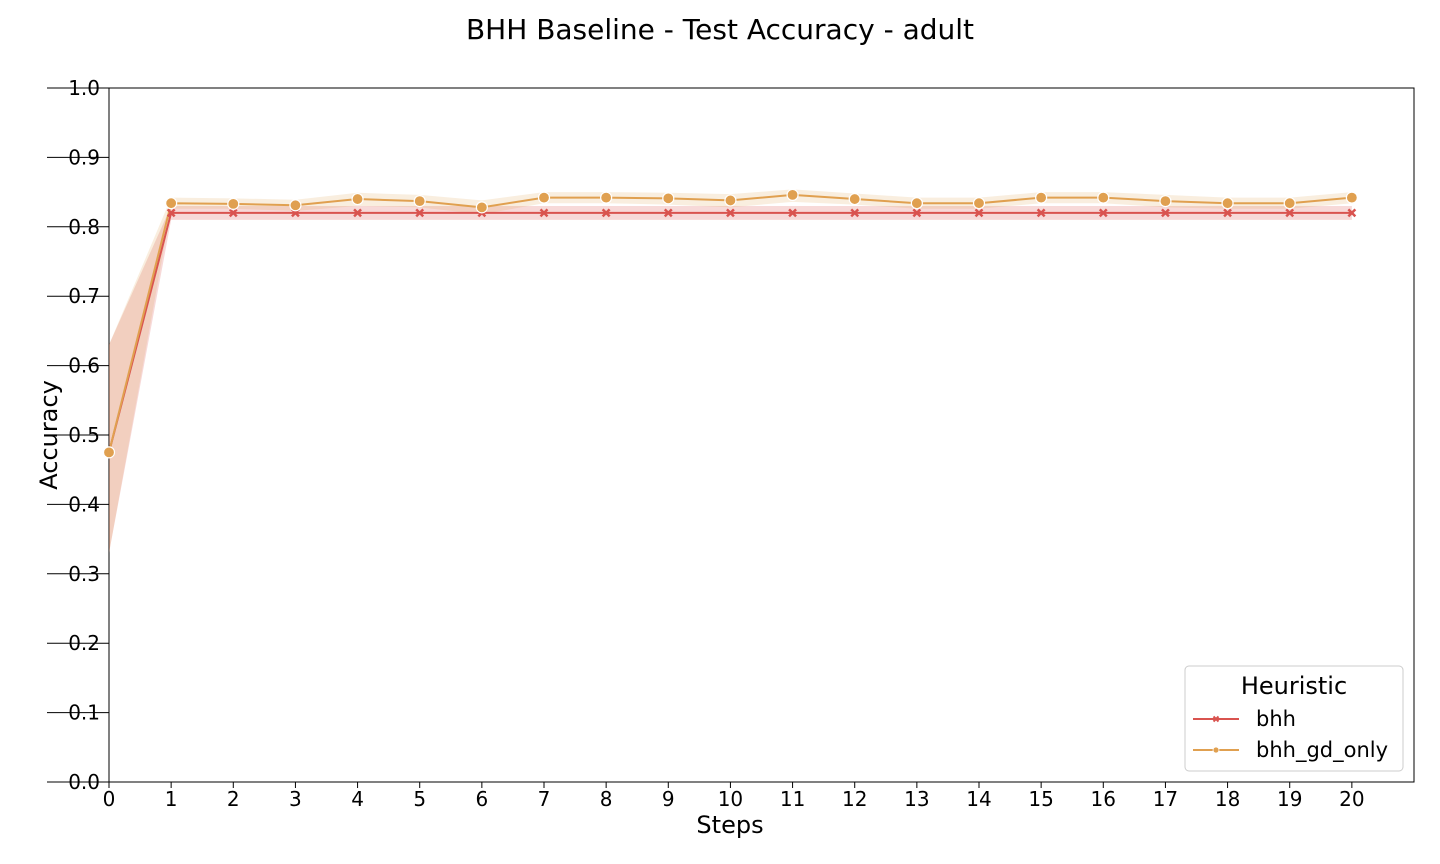 Image resolution: width=1440 pixels, height=864 pixels. Describe the element at coordinates (109, 799) in the screenshot. I see `x-tick-label: 0` at that location.